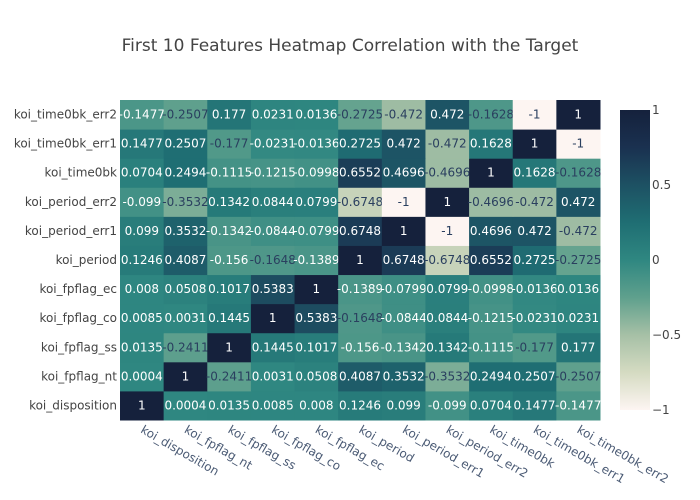 The image size is (700, 500). What do you see at coordinates (79, 347) in the screenshot?
I see `y-tick-label: koi_fpflag_ss` at bounding box center [79, 347].